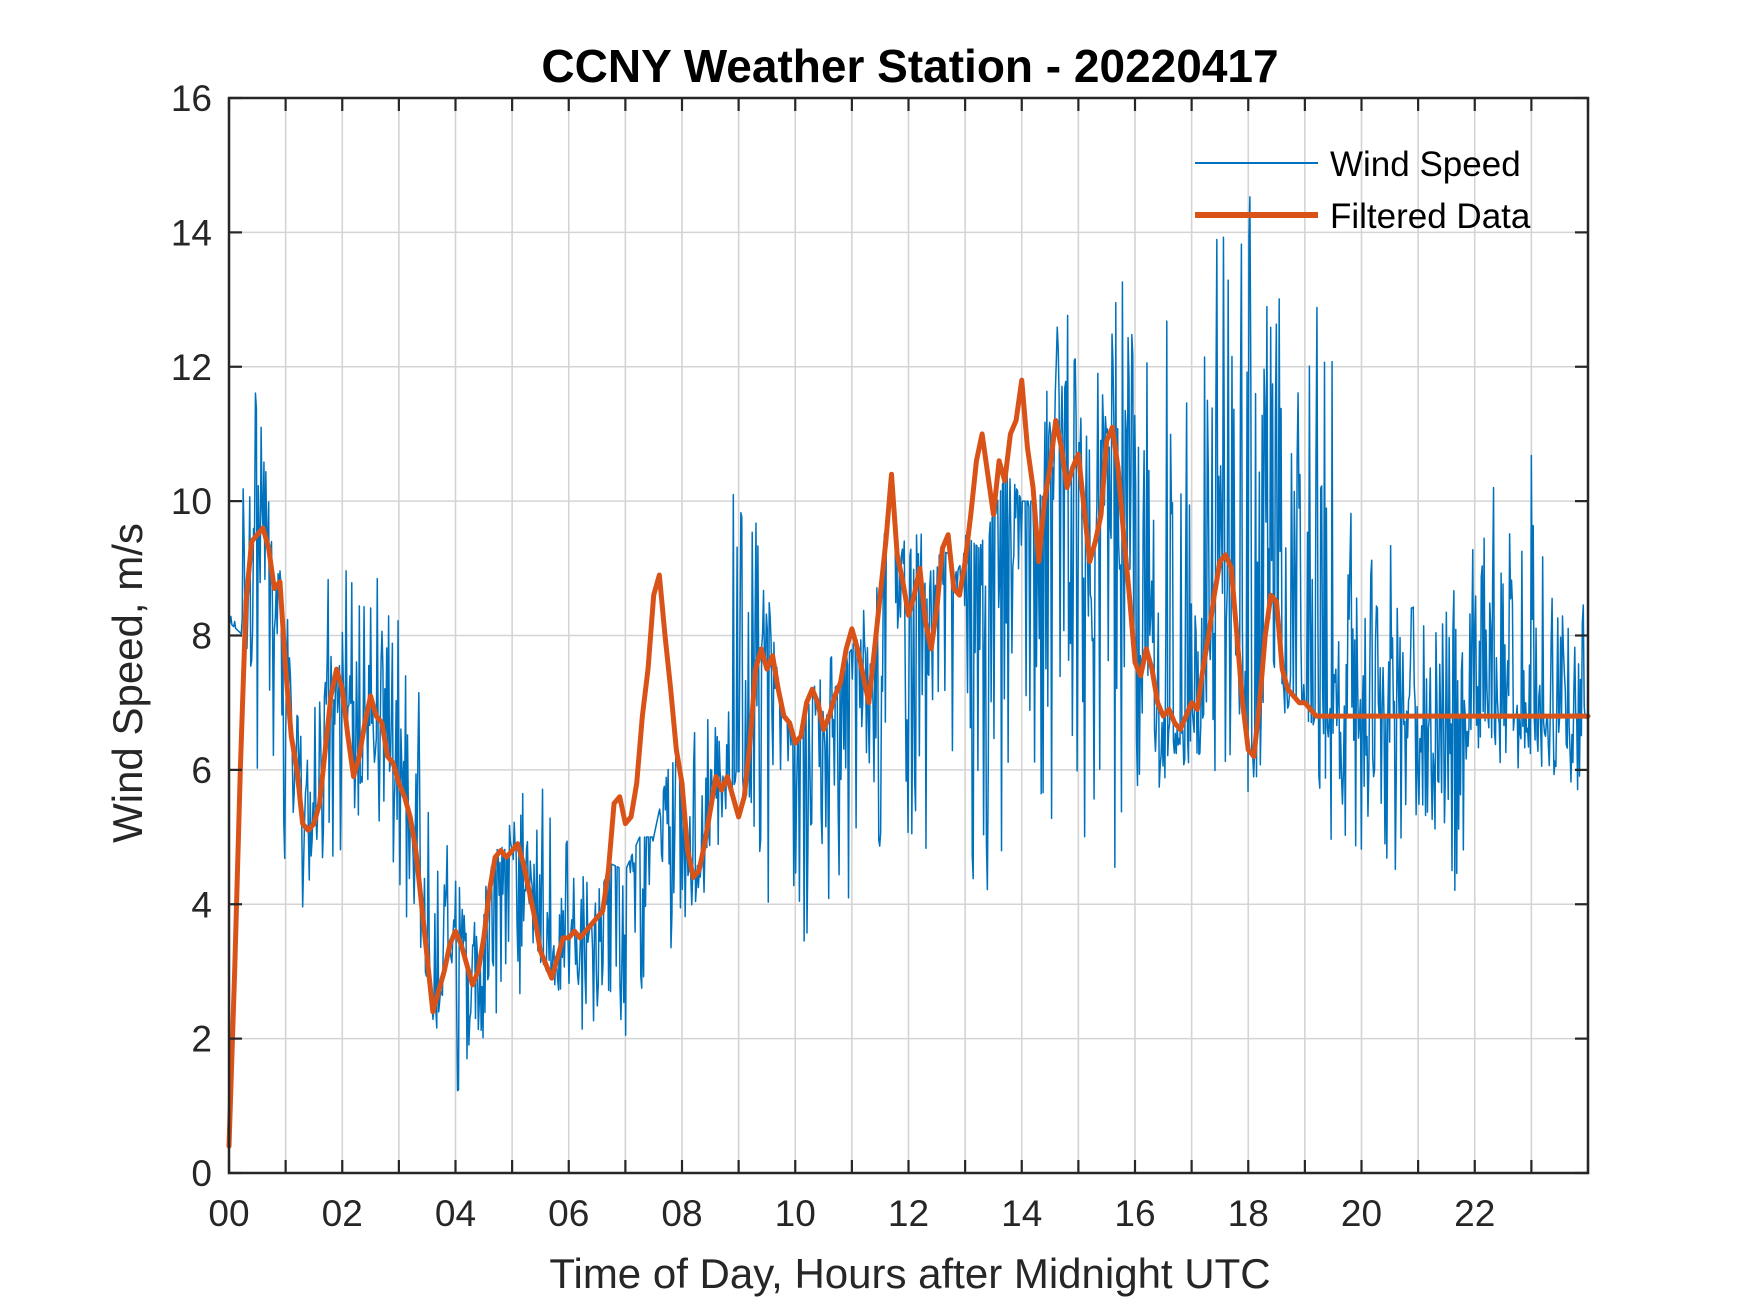 The width and height of the screenshot is (1750, 1313). What do you see at coordinates (1248, 1213) in the screenshot?
I see `x-tick-label: 18` at bounding box center [1248, 1213].